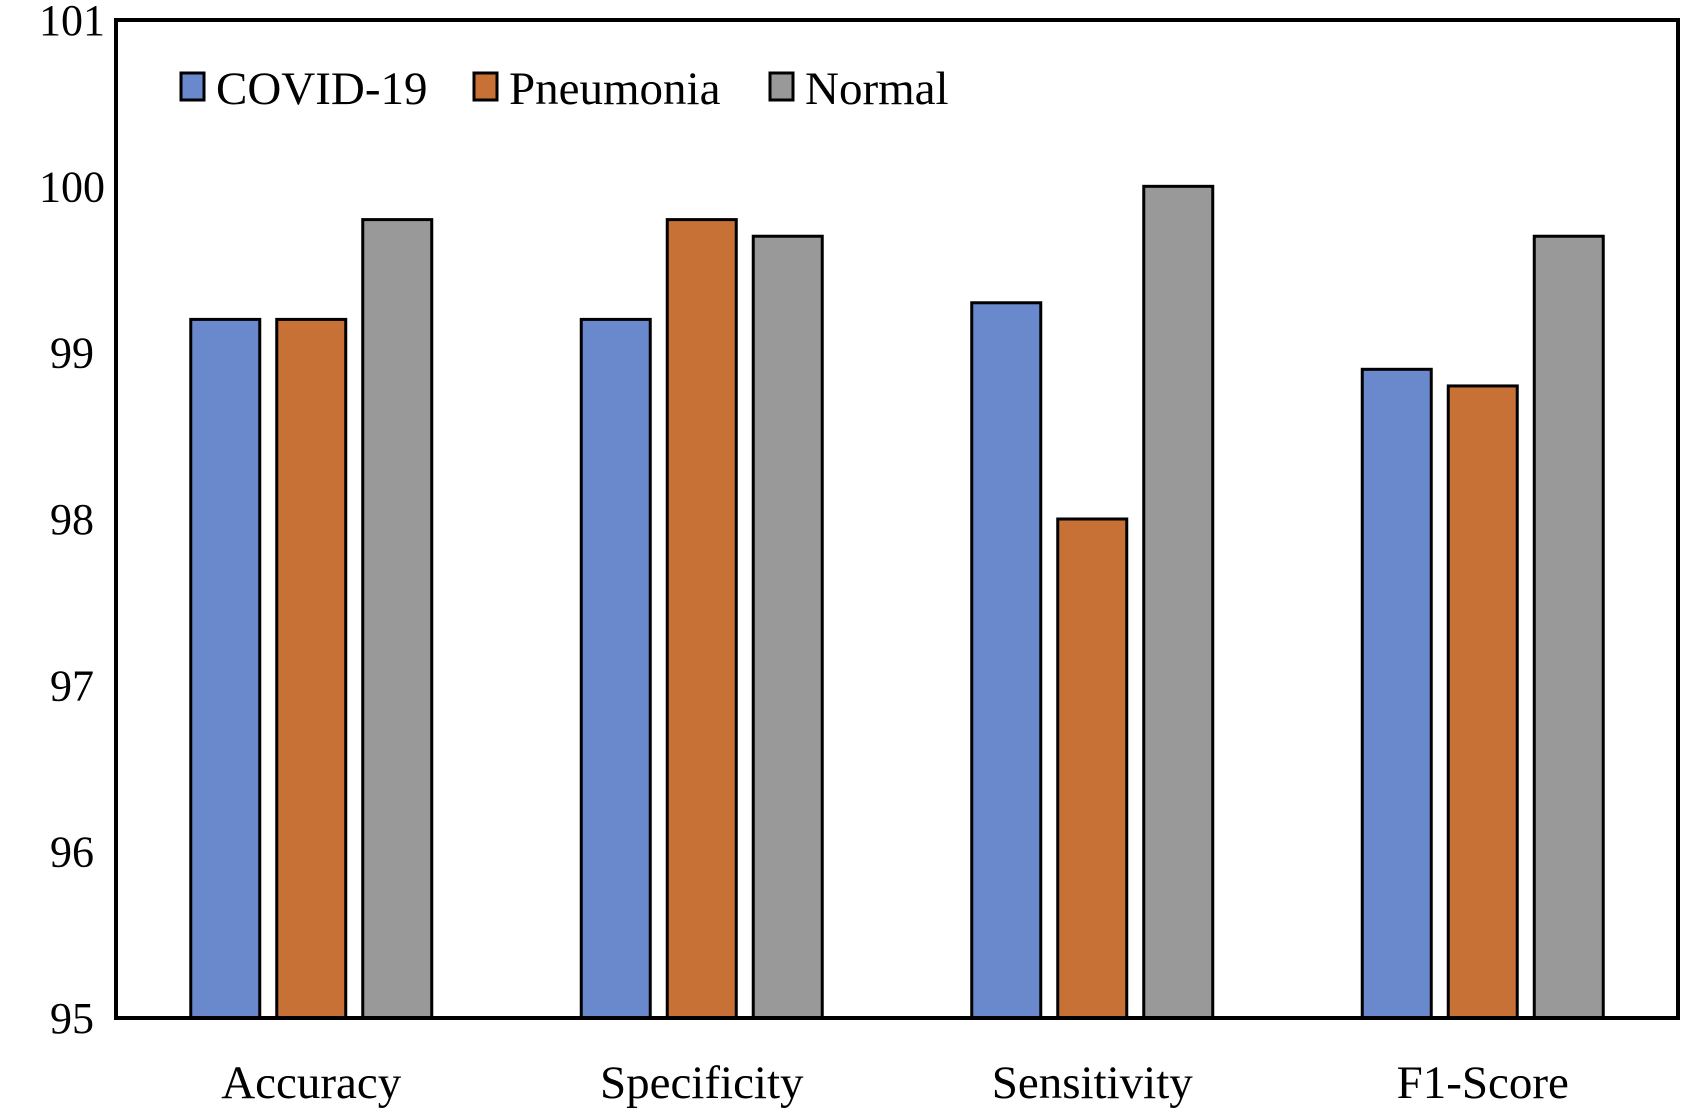  I want to click on legend-label: Pneumonia, so click(615, 89).